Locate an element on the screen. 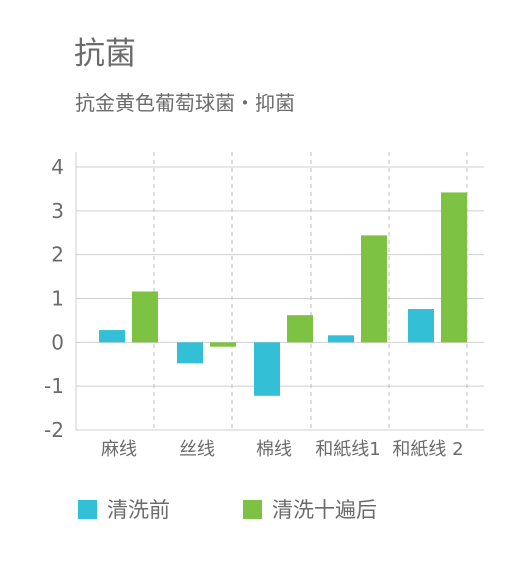 This screenshot has height=566, width=522. legend-item-before: 清洗前 is located at coordinates (124, 509).